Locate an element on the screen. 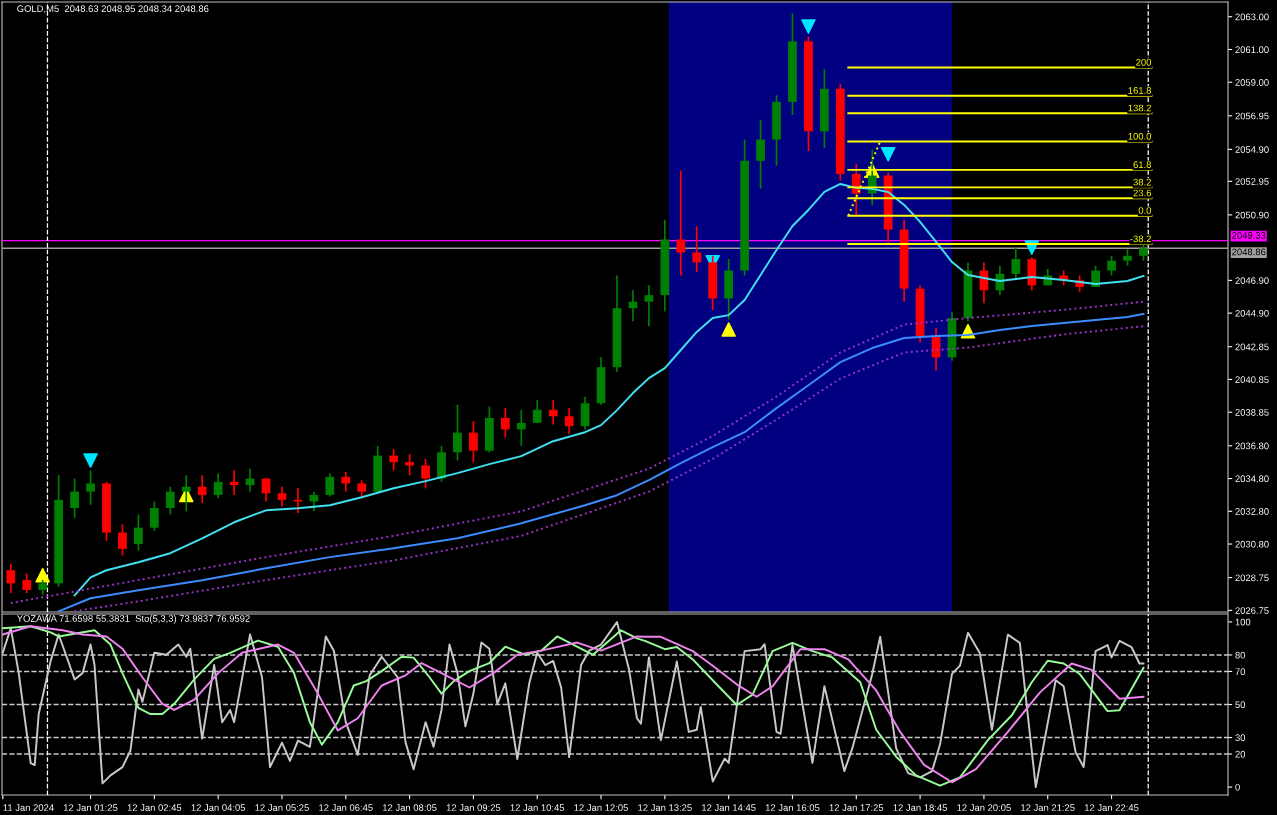 The image size is (1277, 815). y-tick-label: 2059.00 is located at coordinates (1252, 82).